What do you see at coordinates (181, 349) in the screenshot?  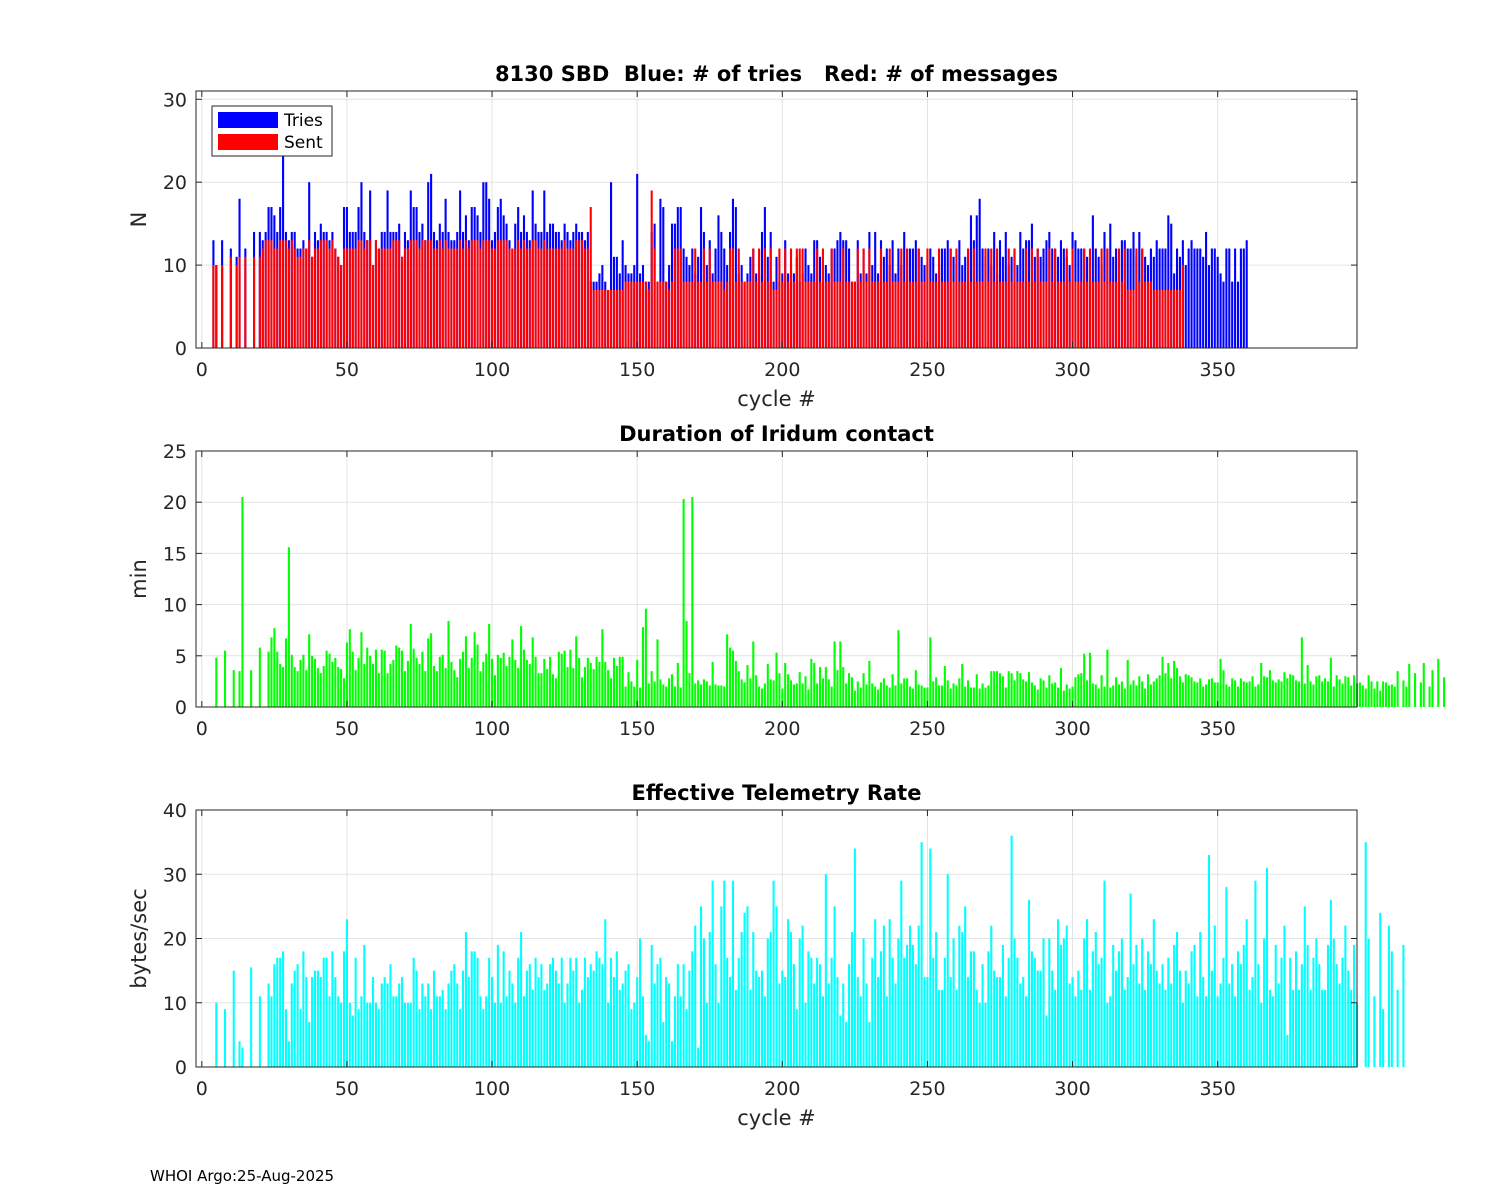 I see `y-tick-label: 0` at bounding box center [181, 349].